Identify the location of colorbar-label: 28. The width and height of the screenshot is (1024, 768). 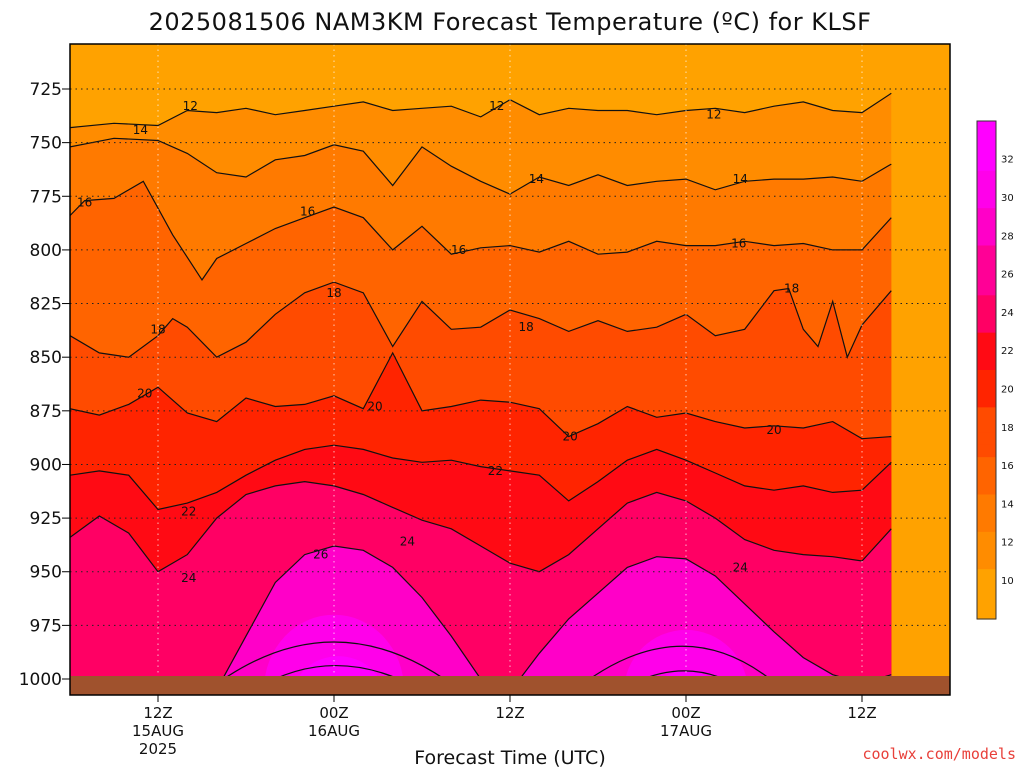
(1007, 236).